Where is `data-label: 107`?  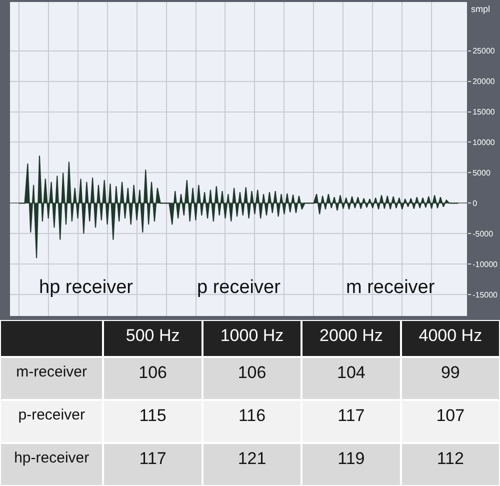 data-label: 107 is located at coordinates (450, 415).